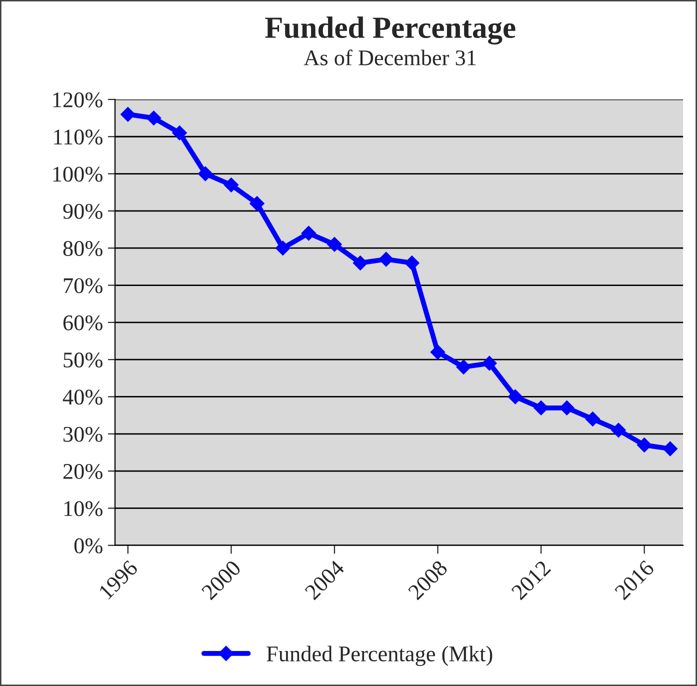 The image size is (697, 686). I want to click on y-tick-label: 20%, so click(82, 472).